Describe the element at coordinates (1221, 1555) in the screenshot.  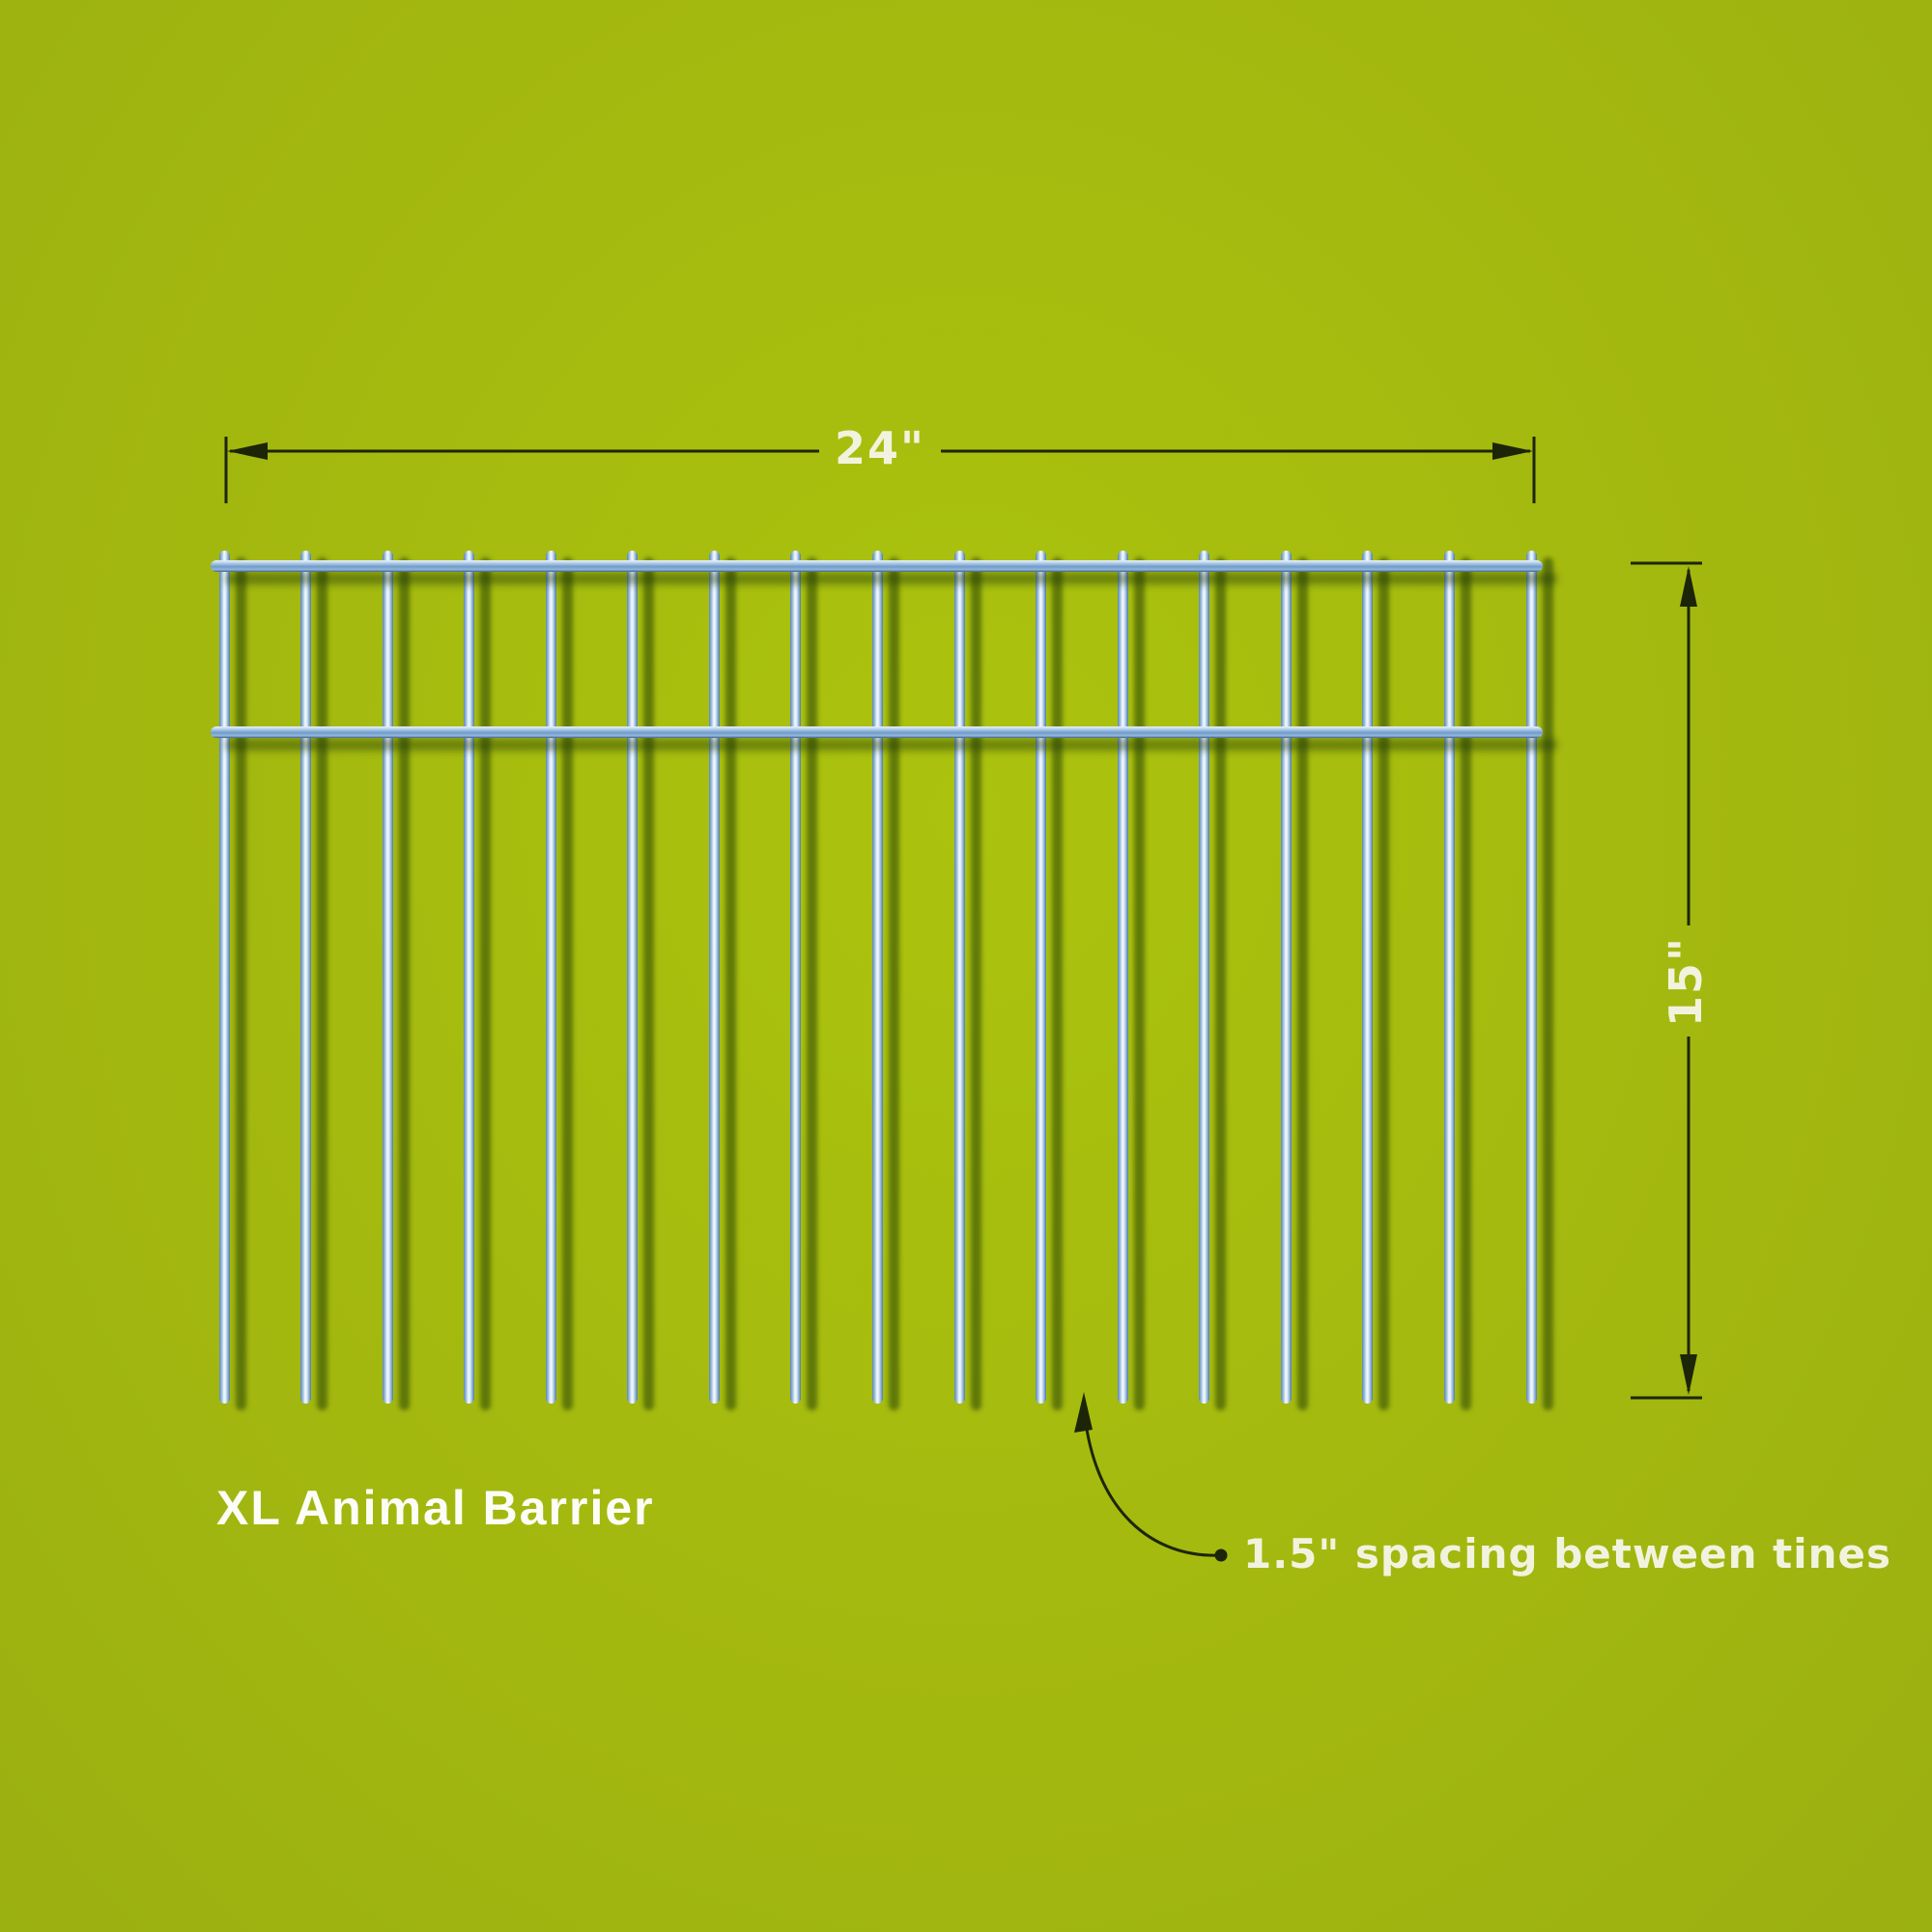
I see `leader-dot-icon` at that location.